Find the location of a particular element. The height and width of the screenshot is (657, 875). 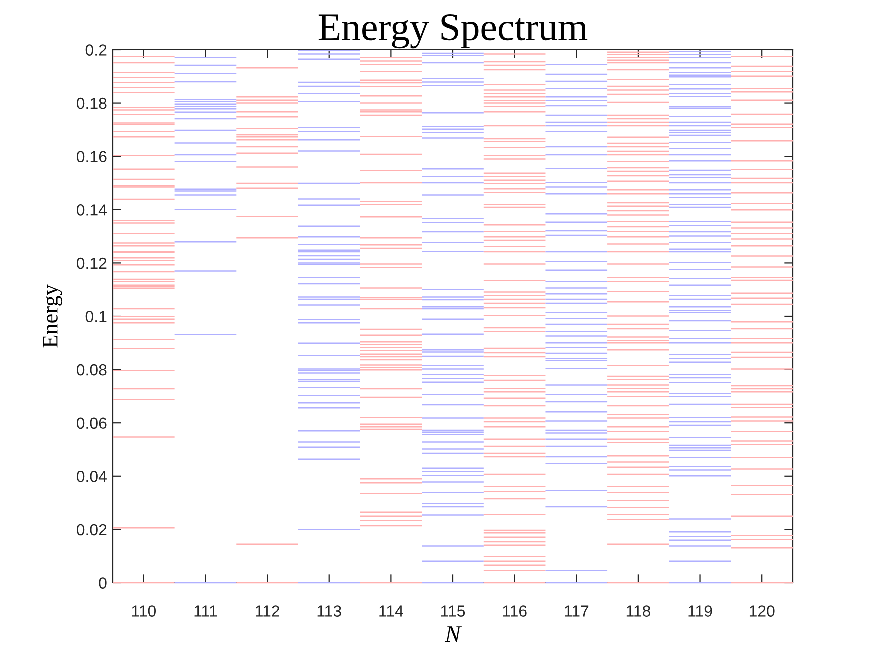

y-tick-label: 0.08 is located at coordinates (91, 370).